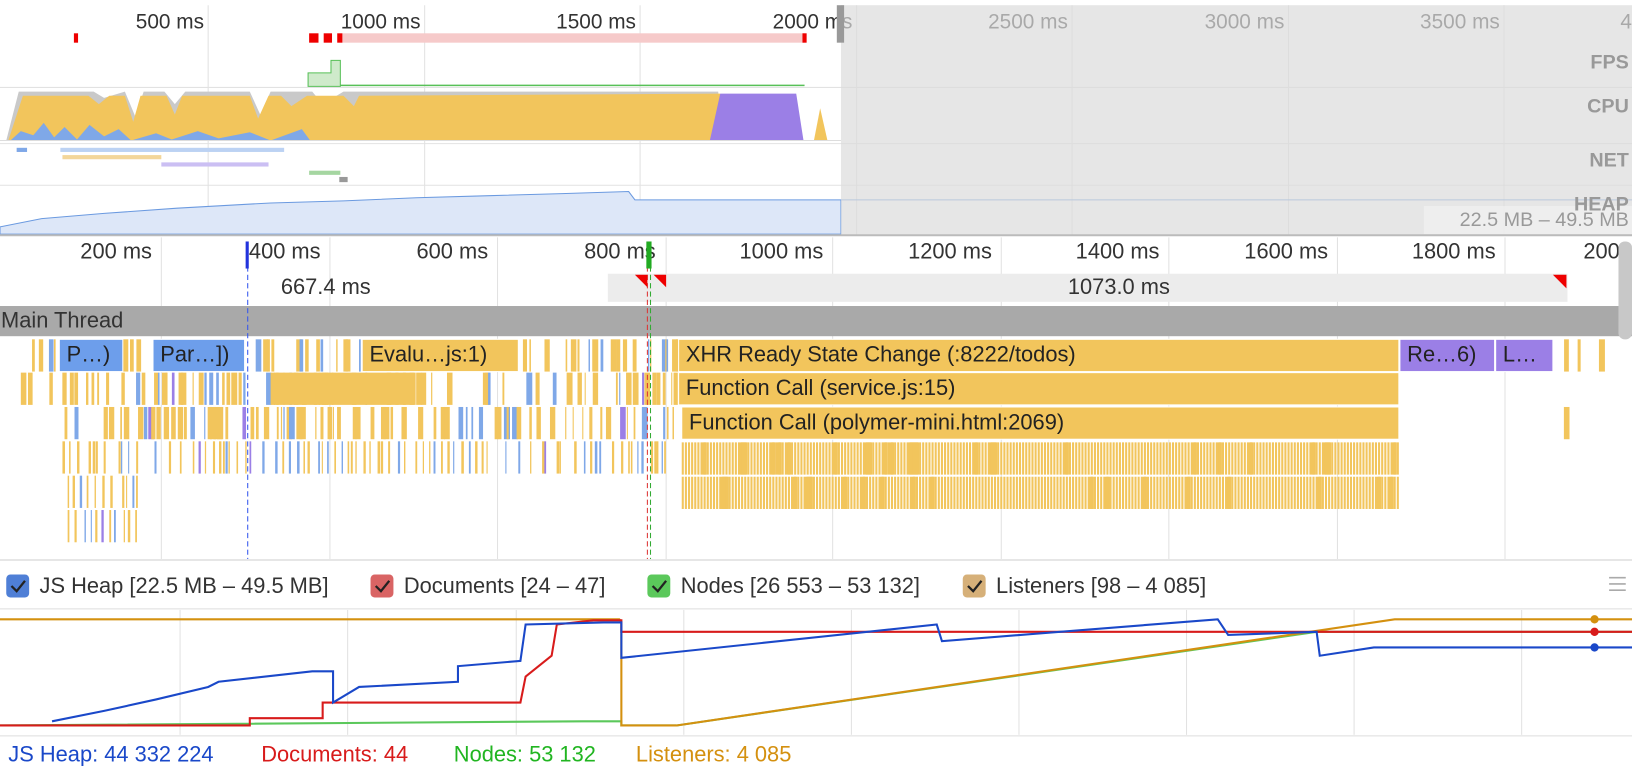 This screenshot has width=1632, height=772. What do you see at coordinates (840, 24) in the screenshot?
I see `window-handle` at bounding box center [840, 24].